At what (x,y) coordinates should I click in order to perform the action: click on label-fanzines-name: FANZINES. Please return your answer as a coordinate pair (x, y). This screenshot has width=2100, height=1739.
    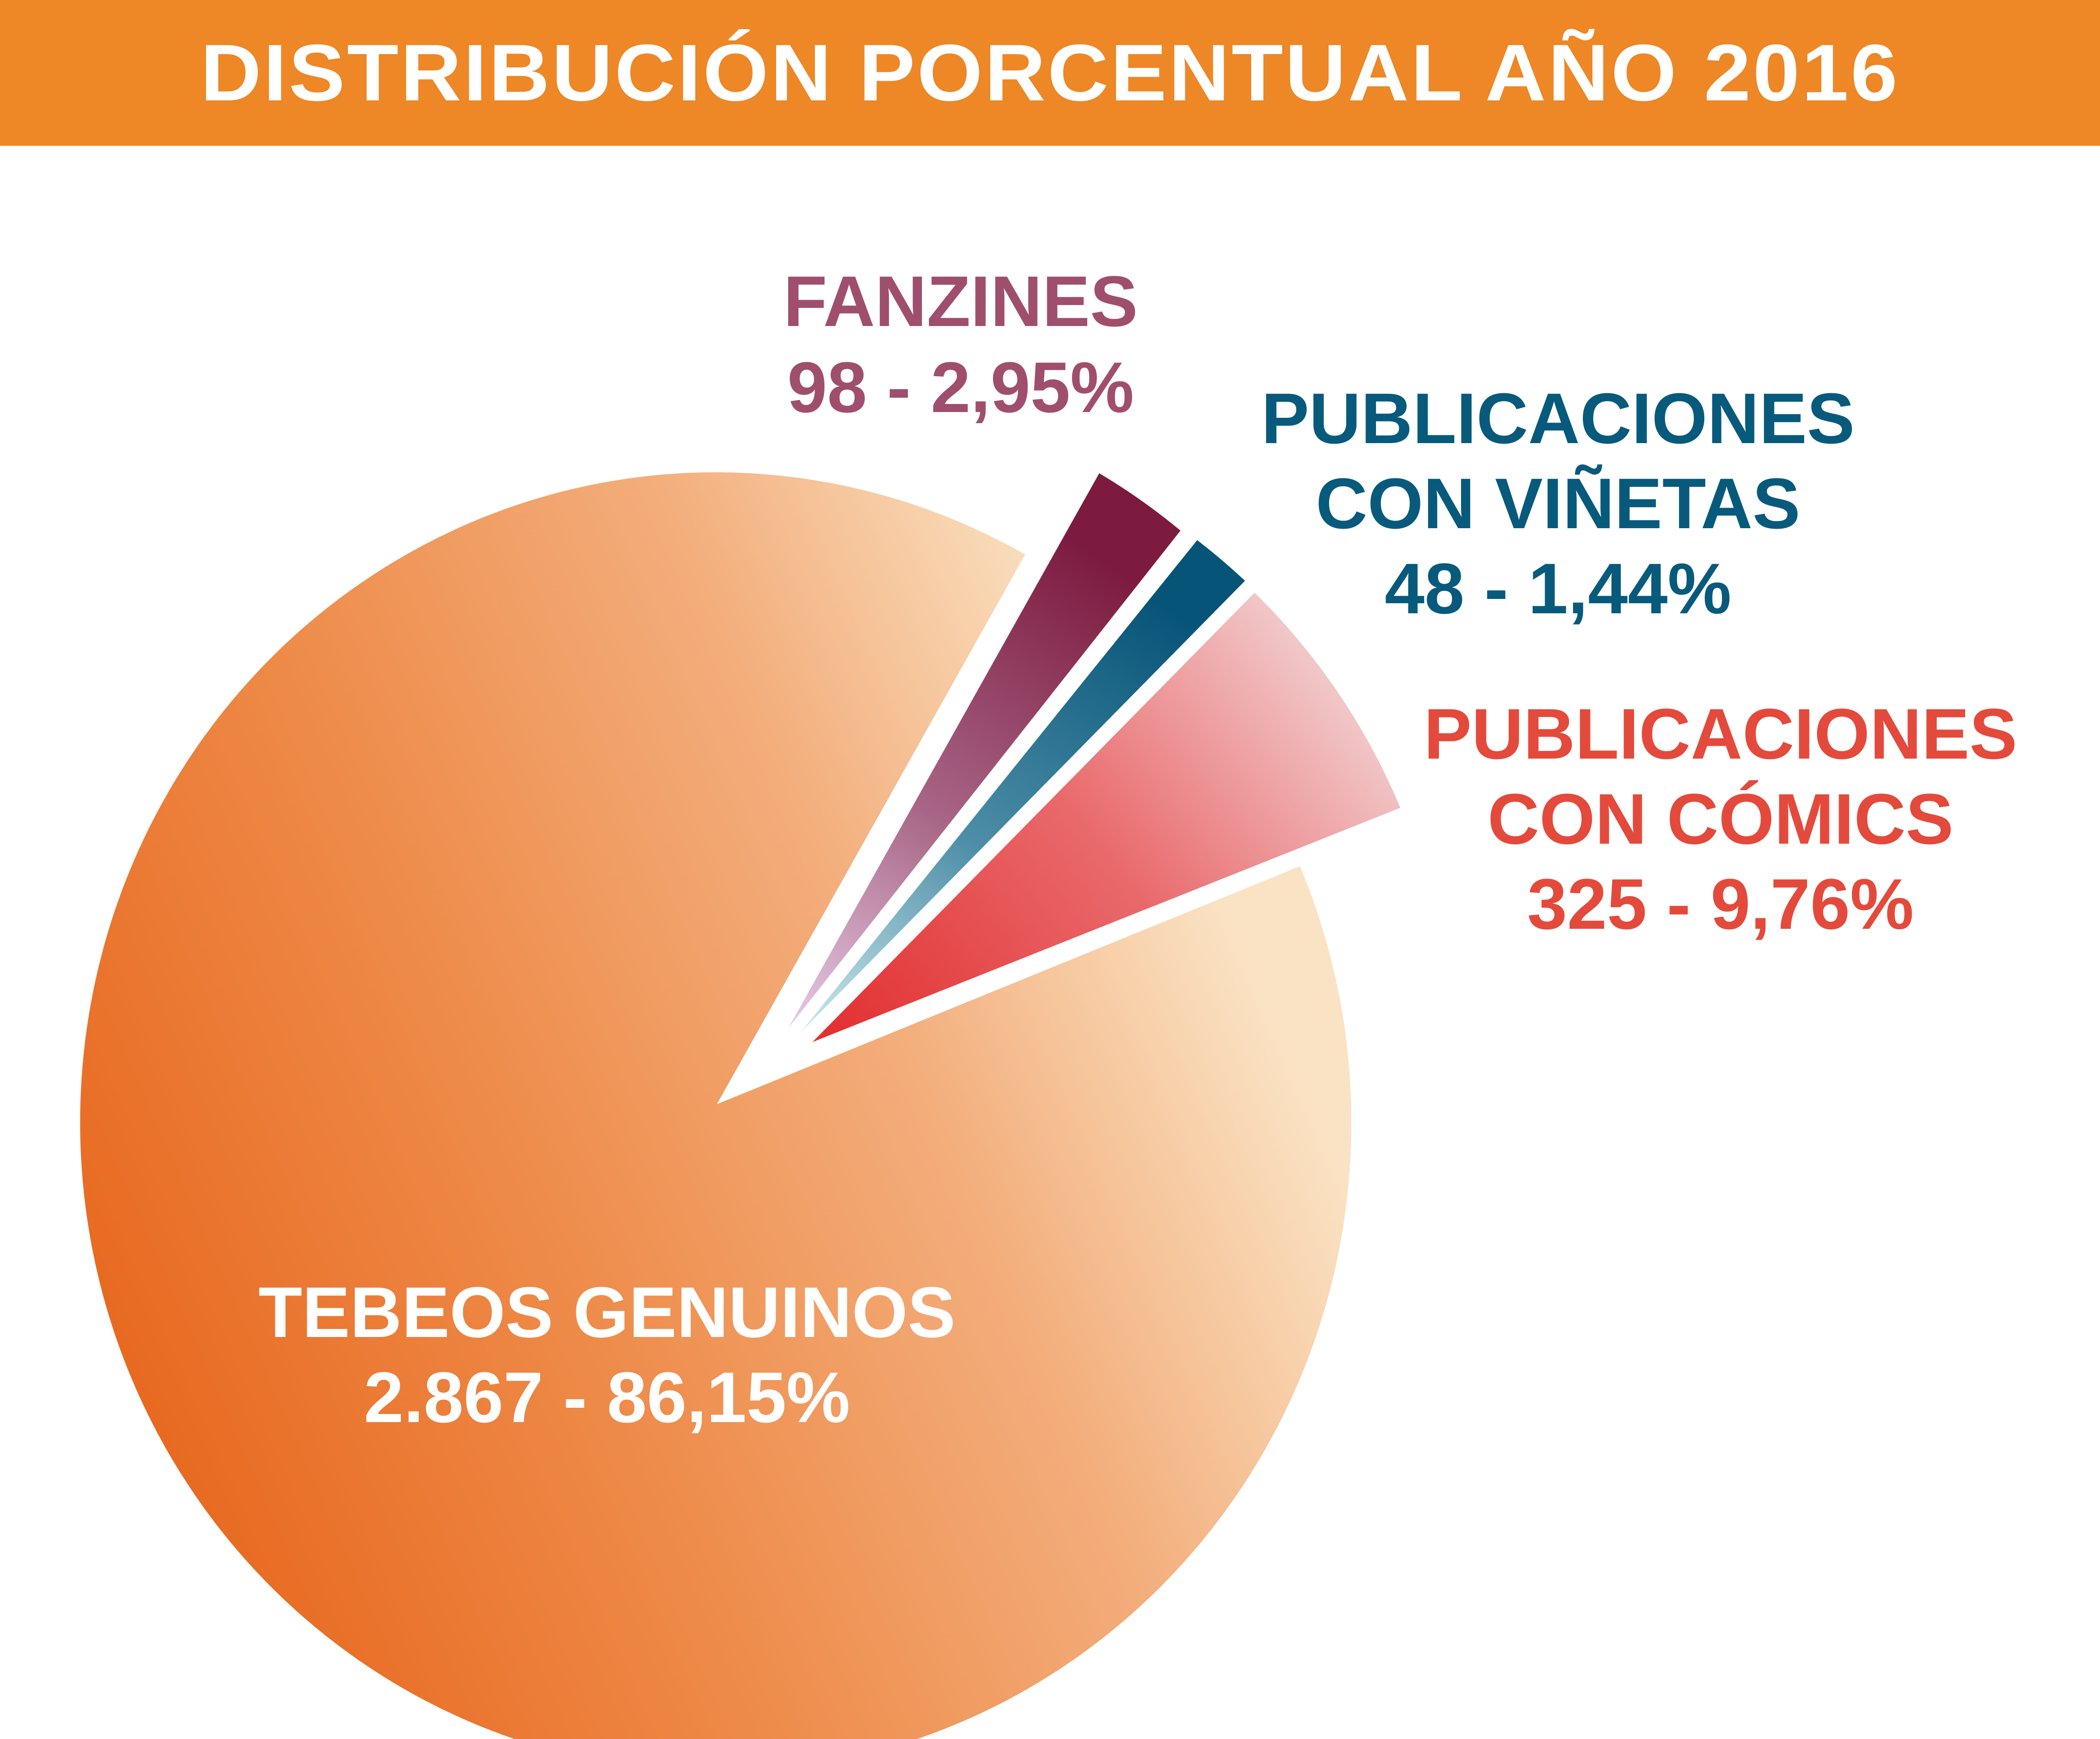
    Looking at the image, I should click on (960, 301).